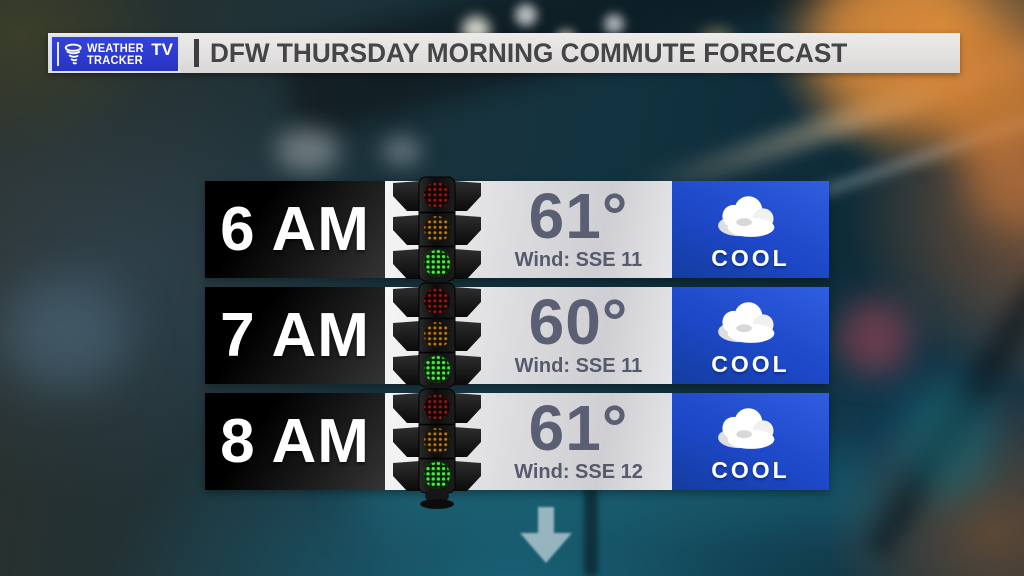  Describe the element at coordinates (162, 49) in the screenshot. I see `logo-tv-label: TV` at that location.